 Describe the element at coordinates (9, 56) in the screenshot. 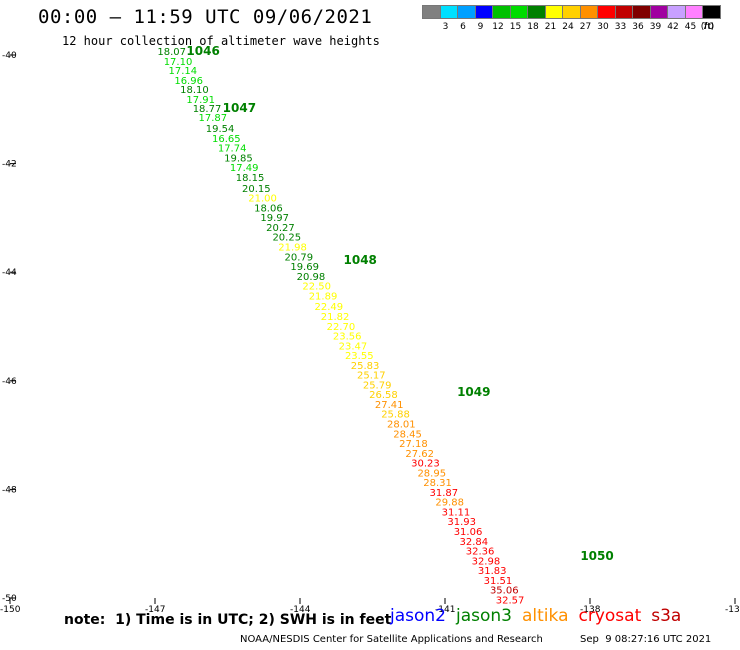

I see `lat-tick-label: -40` at that location.